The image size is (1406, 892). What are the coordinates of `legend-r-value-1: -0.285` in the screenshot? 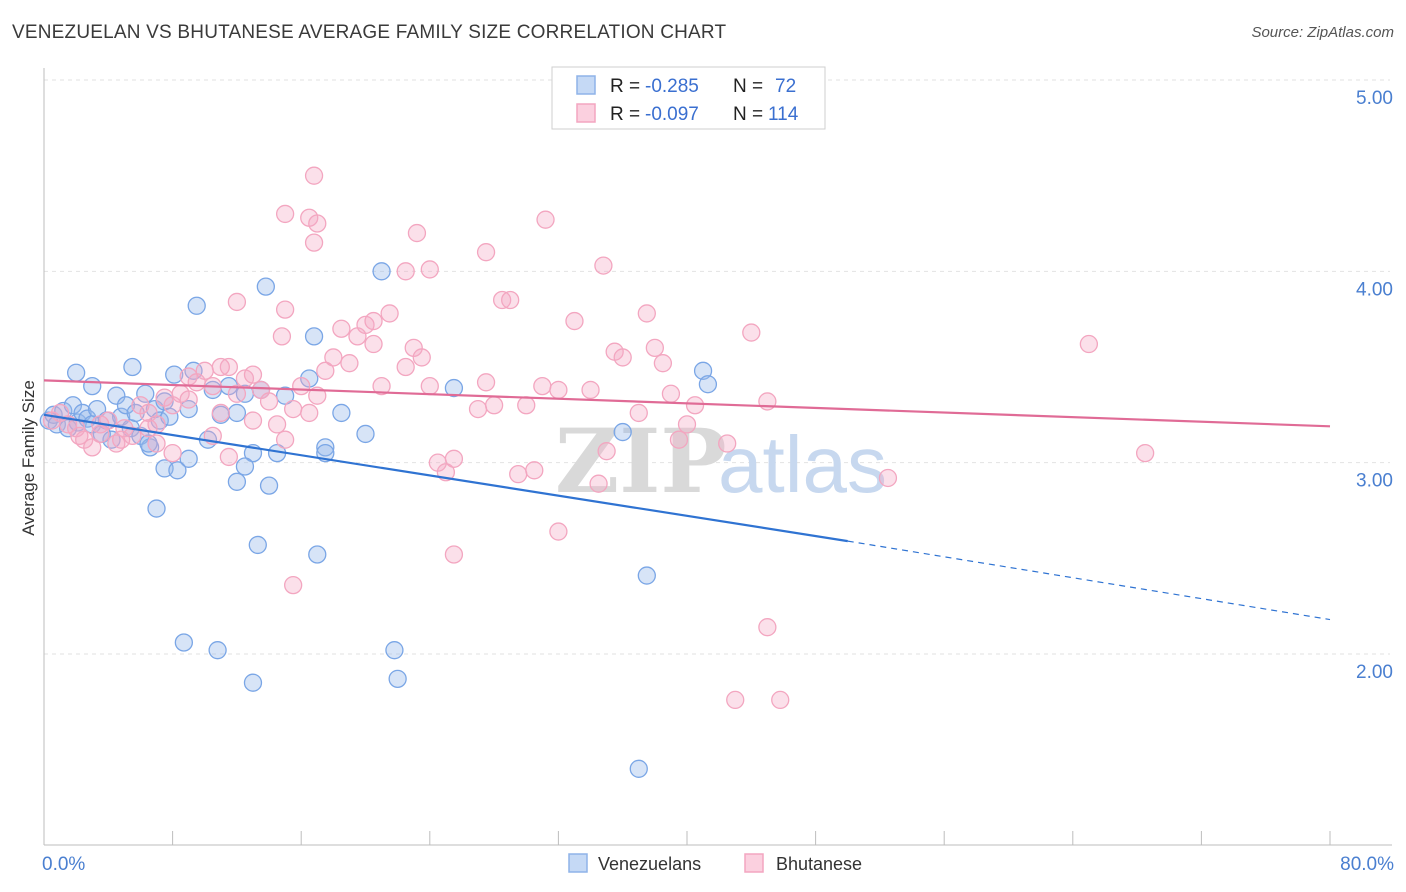 It's located at (672, 86).